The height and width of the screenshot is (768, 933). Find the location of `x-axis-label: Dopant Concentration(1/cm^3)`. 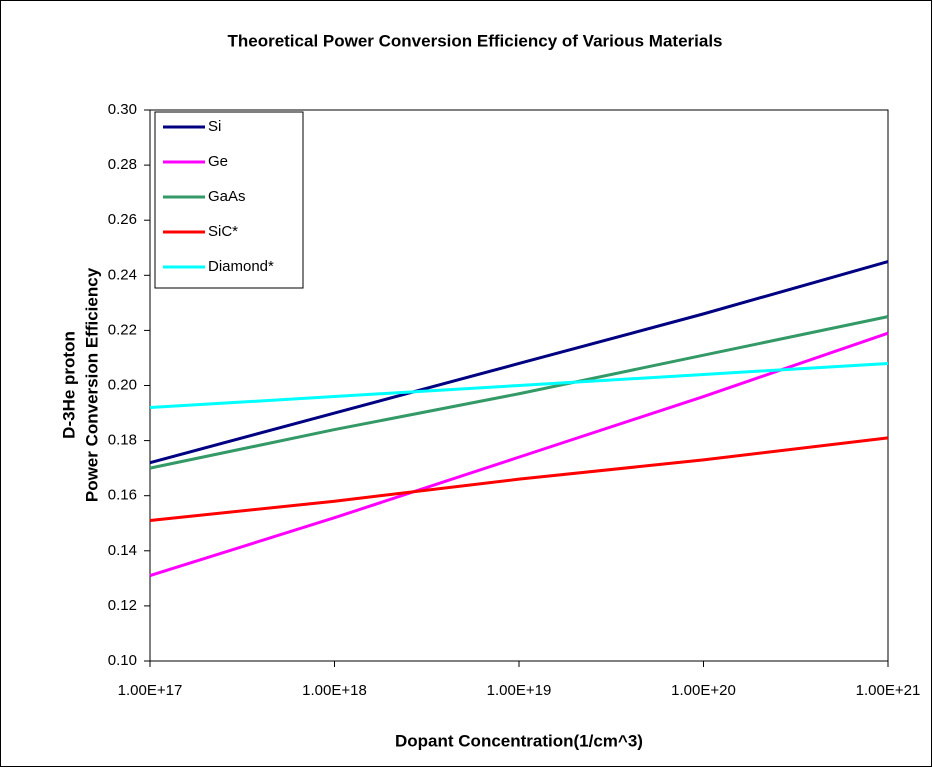

x-axis-label: Dopant Concentration(1/cm^3) is located at coordinates (519, 740).